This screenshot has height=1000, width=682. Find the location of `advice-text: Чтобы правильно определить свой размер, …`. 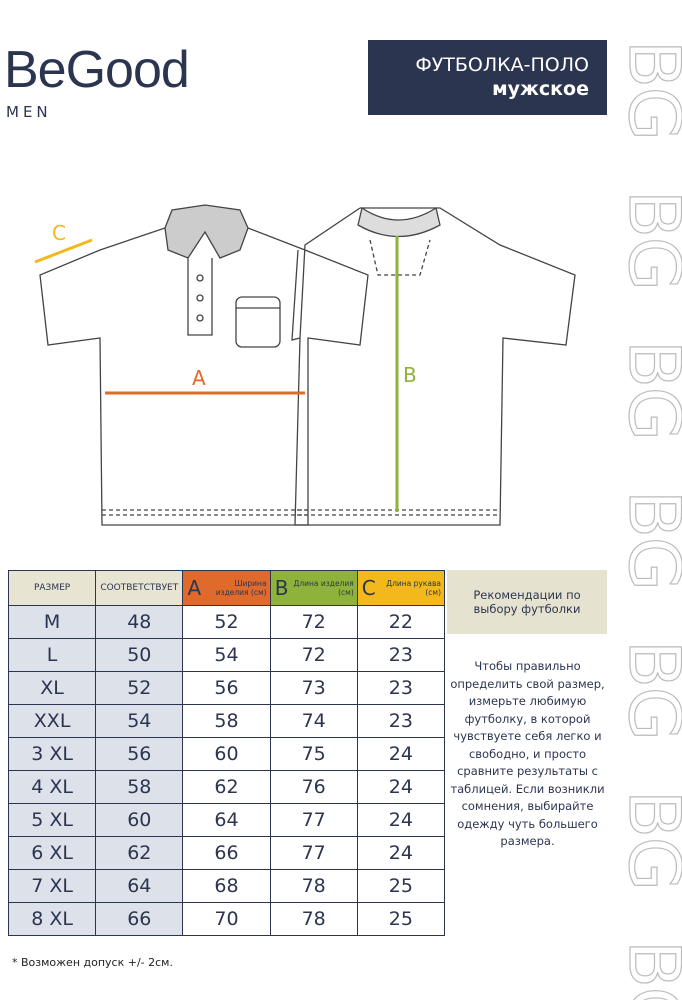

advice-text: Чтобы правильно определить свой размер, … is located at coordinates (527, 753).